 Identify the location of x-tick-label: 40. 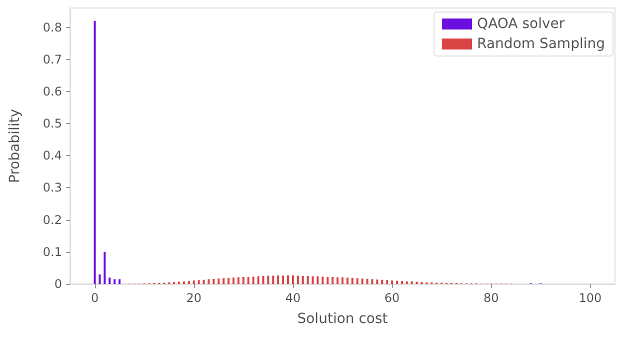
(293, 298).